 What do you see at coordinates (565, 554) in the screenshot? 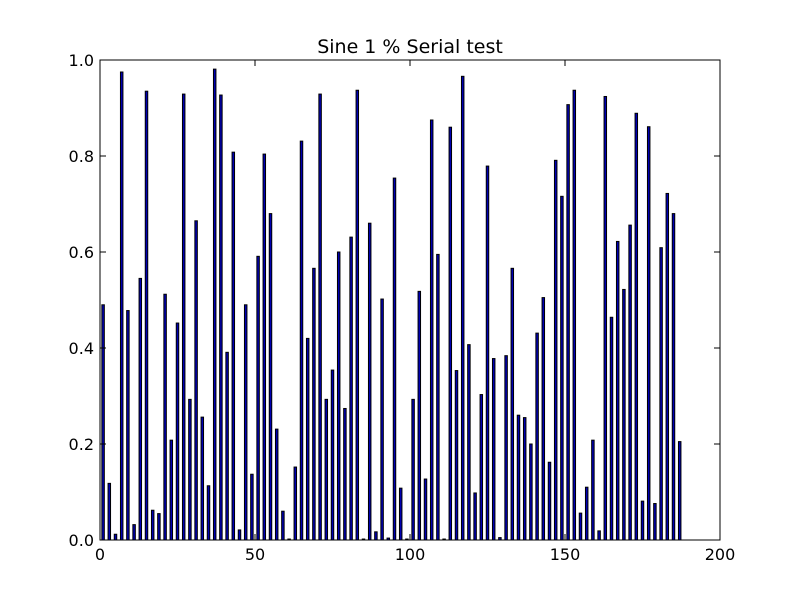
I see `x-tick-label: 150` at bounding box center [565, 554].